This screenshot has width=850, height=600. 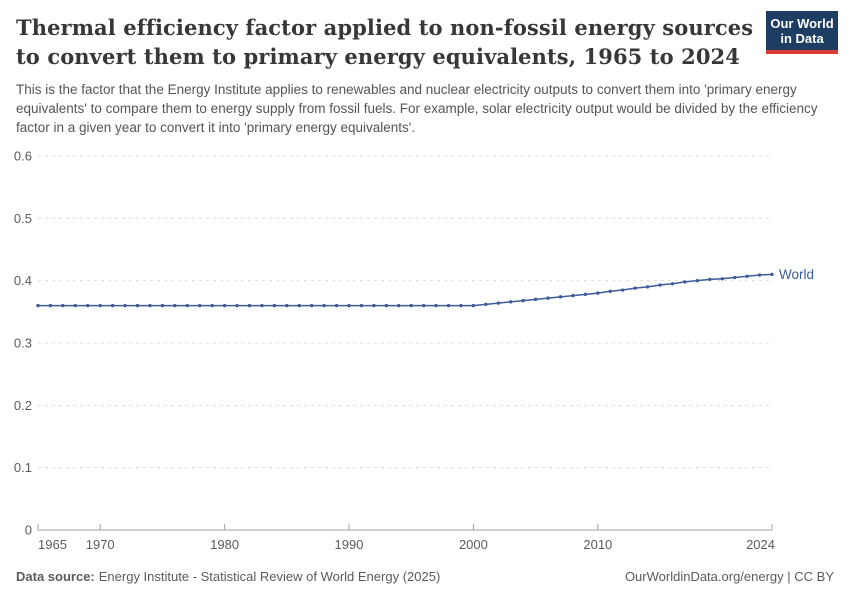 What do you see at coordinates (55, 576) in the screenshot?
I see `data-source-label: Data source:` at bounding box center [55, 576].